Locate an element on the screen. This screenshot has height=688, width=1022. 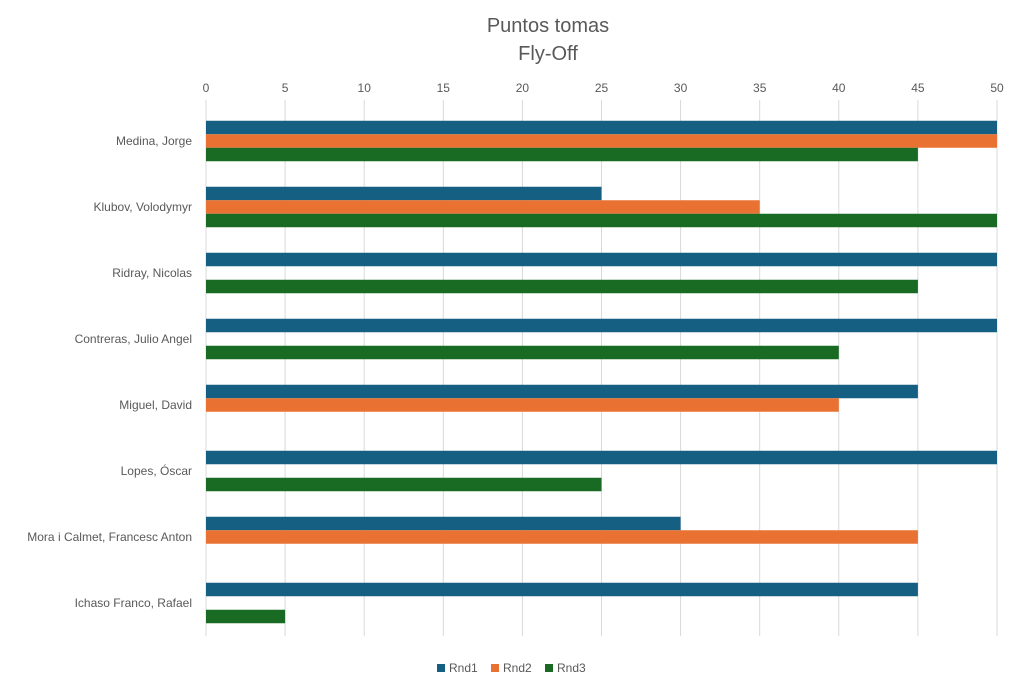
legend-label: Rnd2 is located at coordinates (517, 668).